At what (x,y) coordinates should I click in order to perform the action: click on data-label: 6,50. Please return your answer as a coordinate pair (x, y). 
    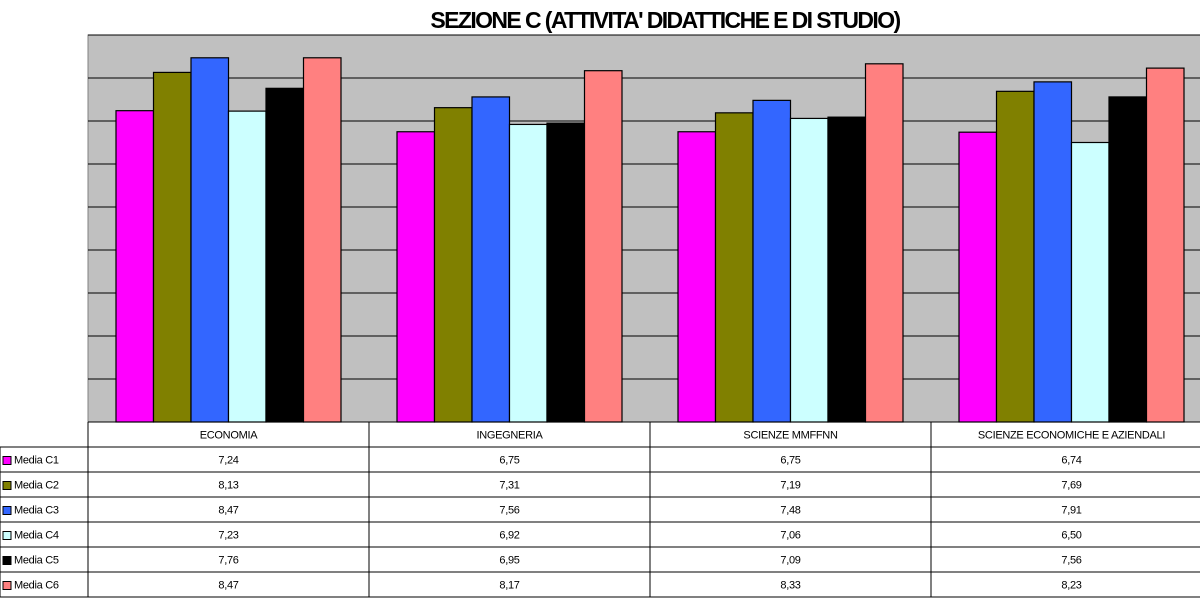
    Looking at the image, I should click on (1071, 535).